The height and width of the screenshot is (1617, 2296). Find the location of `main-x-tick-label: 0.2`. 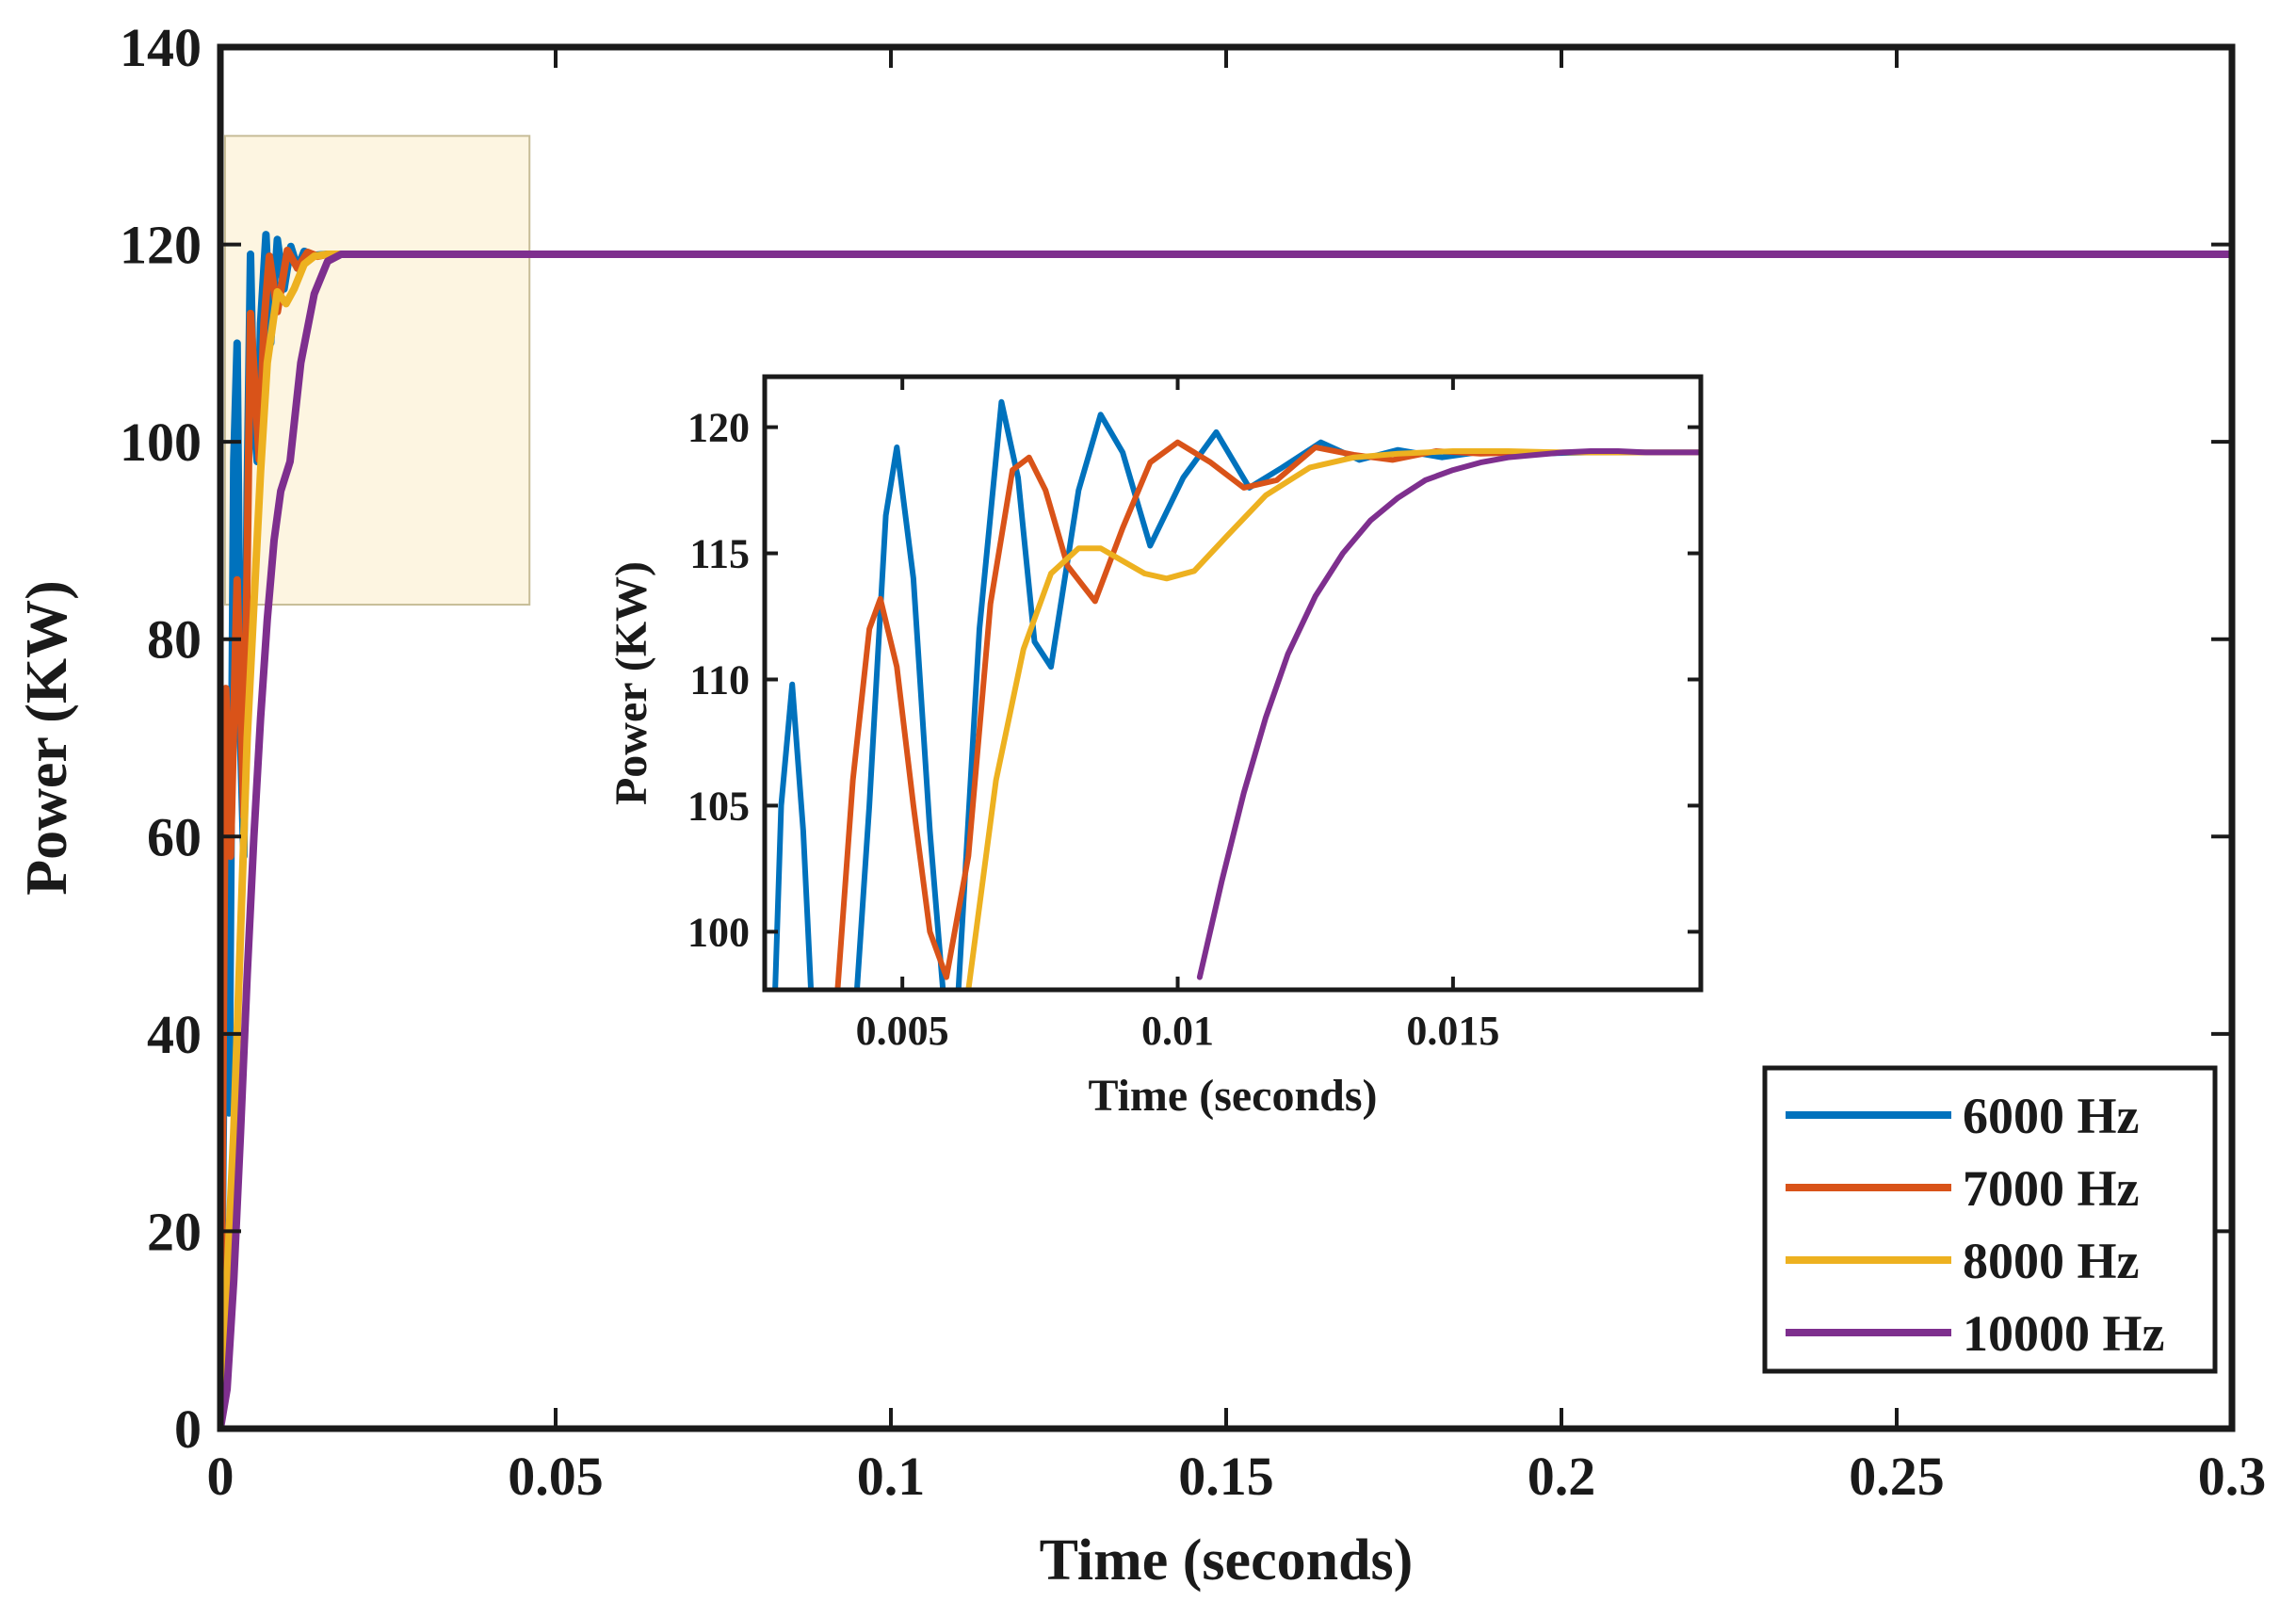

main-x-tick-label: 0.2 is located at coordinates (1562, 1476).